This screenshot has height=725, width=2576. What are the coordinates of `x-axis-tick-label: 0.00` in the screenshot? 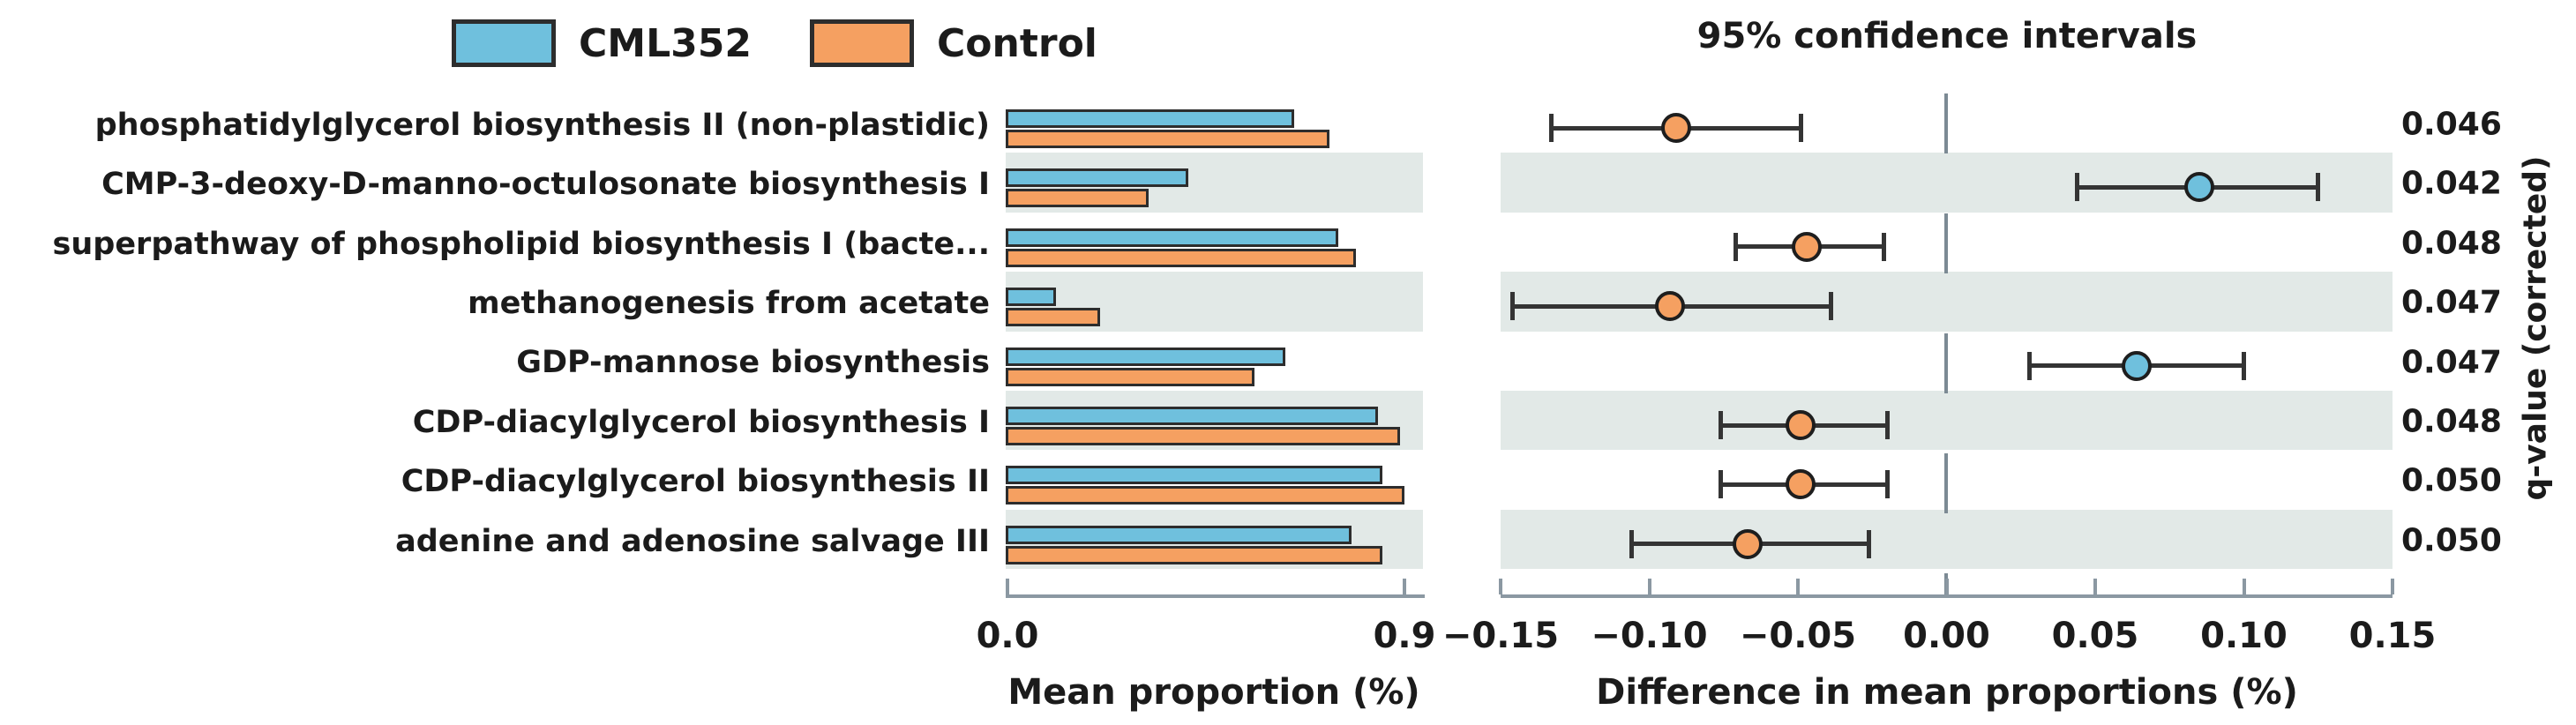 It's located at (1947, 636).